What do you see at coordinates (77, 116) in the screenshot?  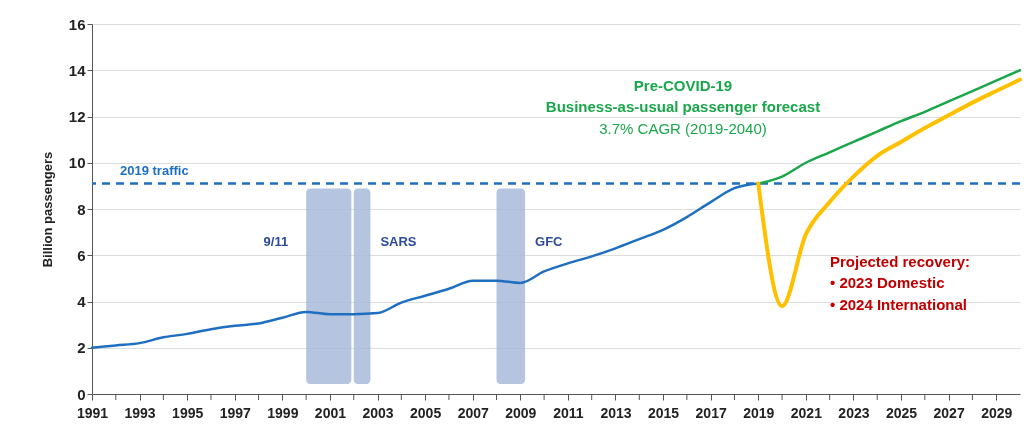 I see `y-tick-label: 12` at bounding box center [77, 116].